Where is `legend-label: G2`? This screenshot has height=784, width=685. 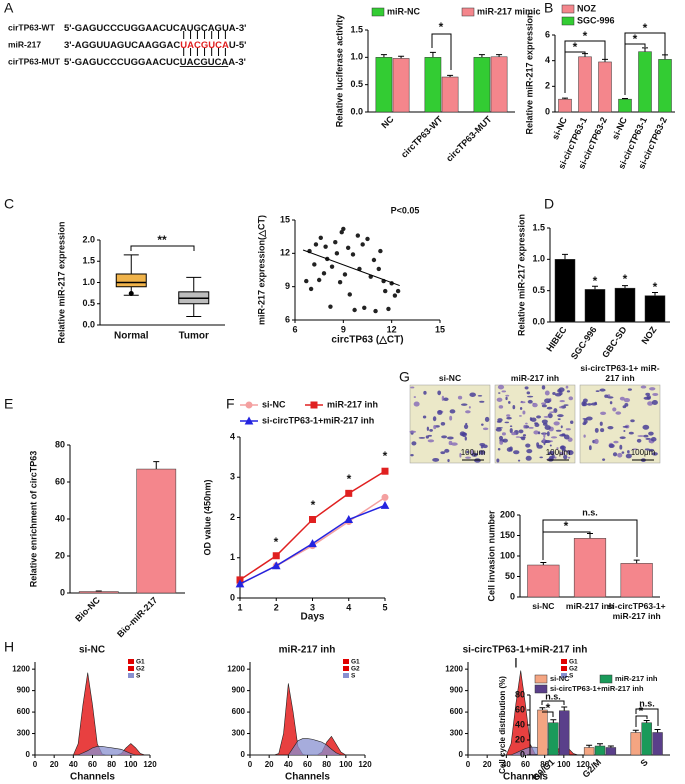 legend-label: G2 is located at coordinates (573, 669).